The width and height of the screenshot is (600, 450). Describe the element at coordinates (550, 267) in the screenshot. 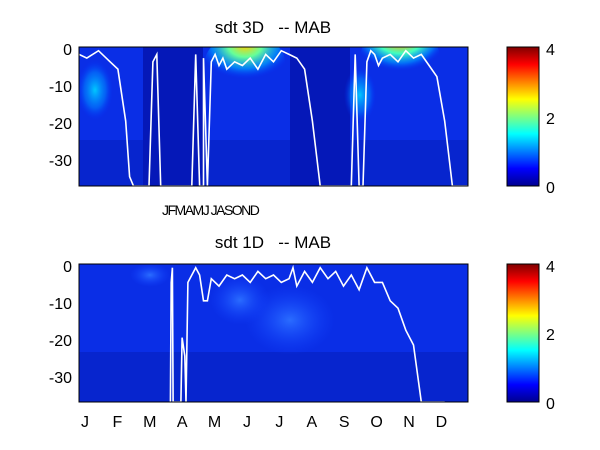

I see `colorbar-bottom-tick-4: 4` at that location.